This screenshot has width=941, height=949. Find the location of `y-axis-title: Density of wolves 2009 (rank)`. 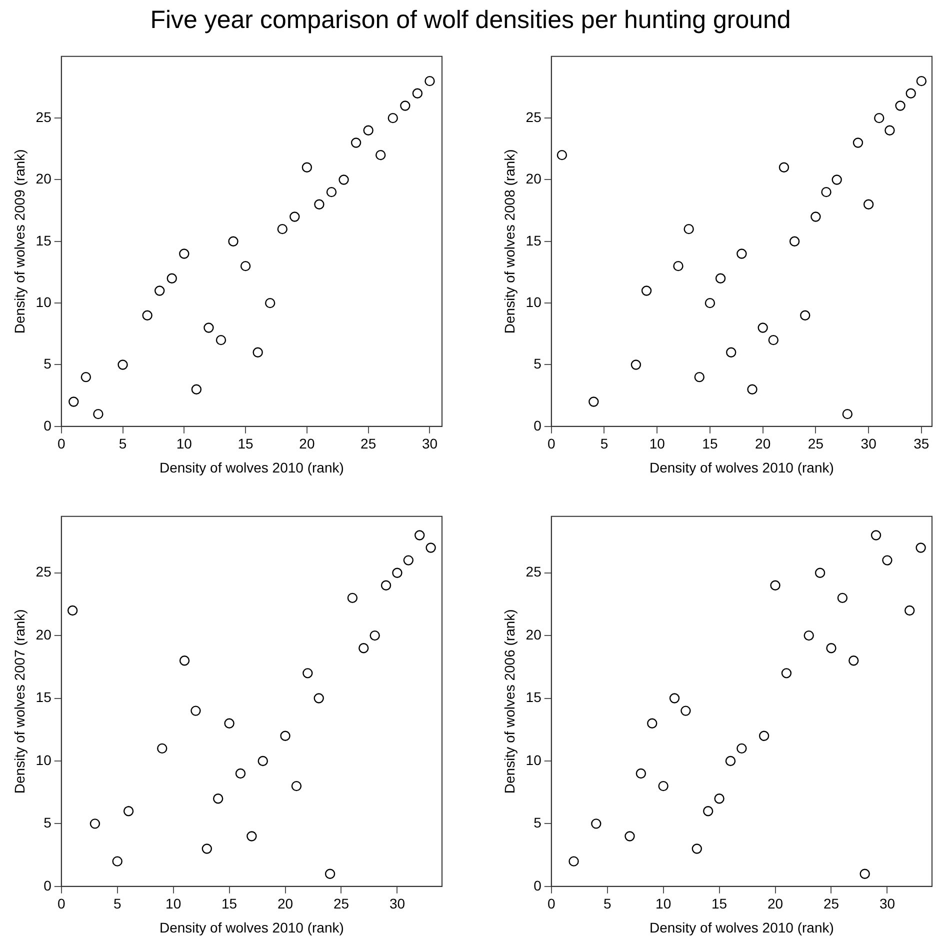

y-axis-title: Density of wolves 2009 (rank) is located at coordinates (19, 241).